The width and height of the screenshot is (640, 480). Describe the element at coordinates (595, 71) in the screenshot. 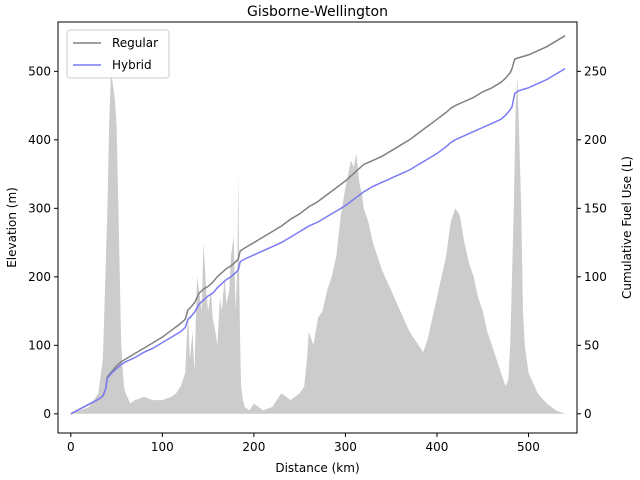

I see `y-right-tick-label: 250` at that location.